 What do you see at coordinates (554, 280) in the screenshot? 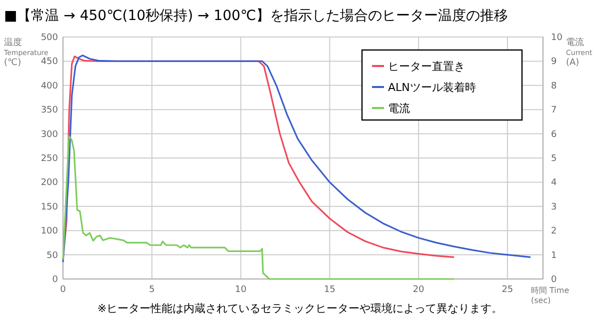
I see `y2-tick-label: 0` at bounding box center [554, 280].